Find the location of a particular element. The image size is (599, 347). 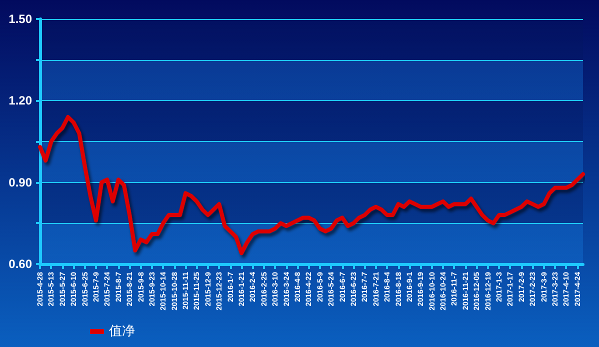

y-tick-label: 1.50 is located at coordinates (20, 19).